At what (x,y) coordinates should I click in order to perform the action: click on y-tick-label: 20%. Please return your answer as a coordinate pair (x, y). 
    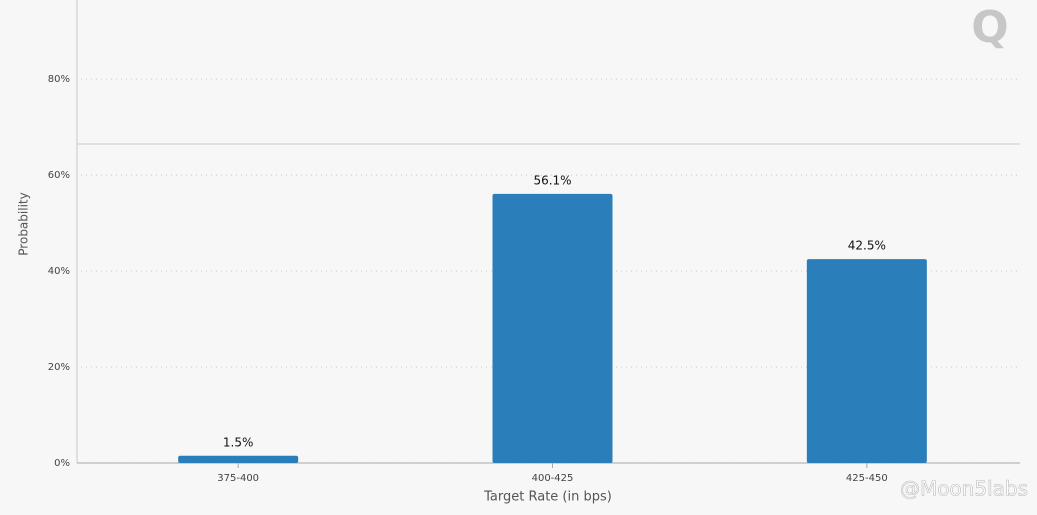
    Looking at the image, I should click on (59, 367).